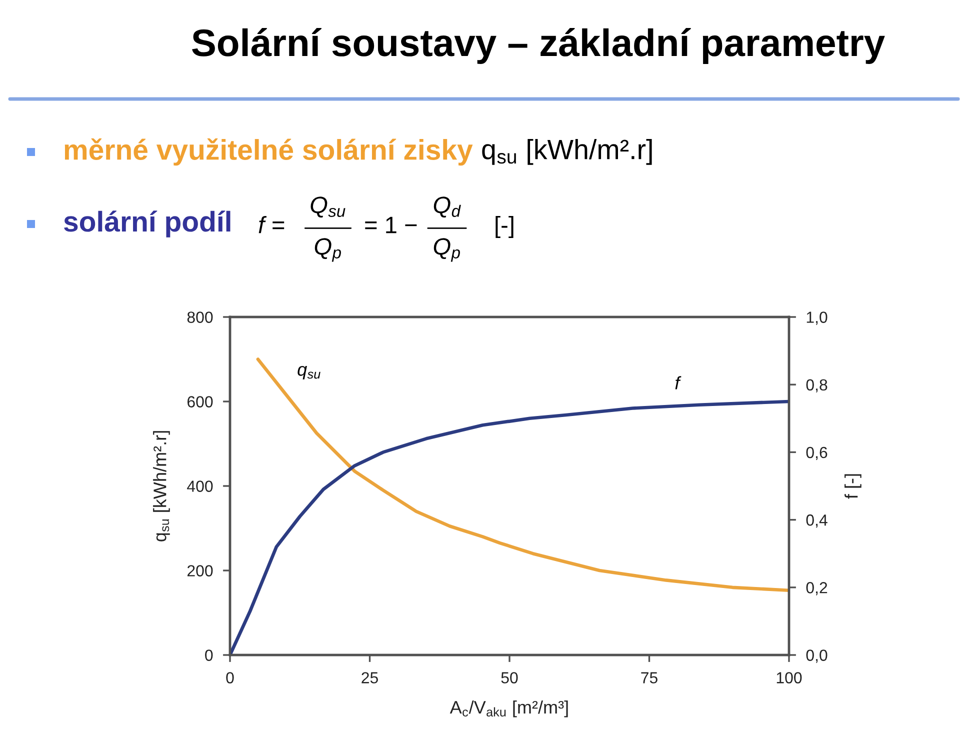 The height and width of the screenshot is (730, 960). Describe the element at coordinates (370, 678) in the screenshot. I see `x-tick-label: 25` at that location.